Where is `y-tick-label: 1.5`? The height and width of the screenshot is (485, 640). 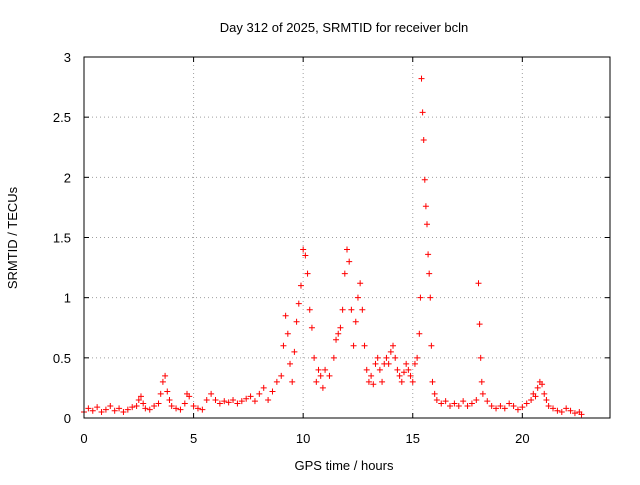 y-tick-label: 1.5 is located at coordinates (62, 238).